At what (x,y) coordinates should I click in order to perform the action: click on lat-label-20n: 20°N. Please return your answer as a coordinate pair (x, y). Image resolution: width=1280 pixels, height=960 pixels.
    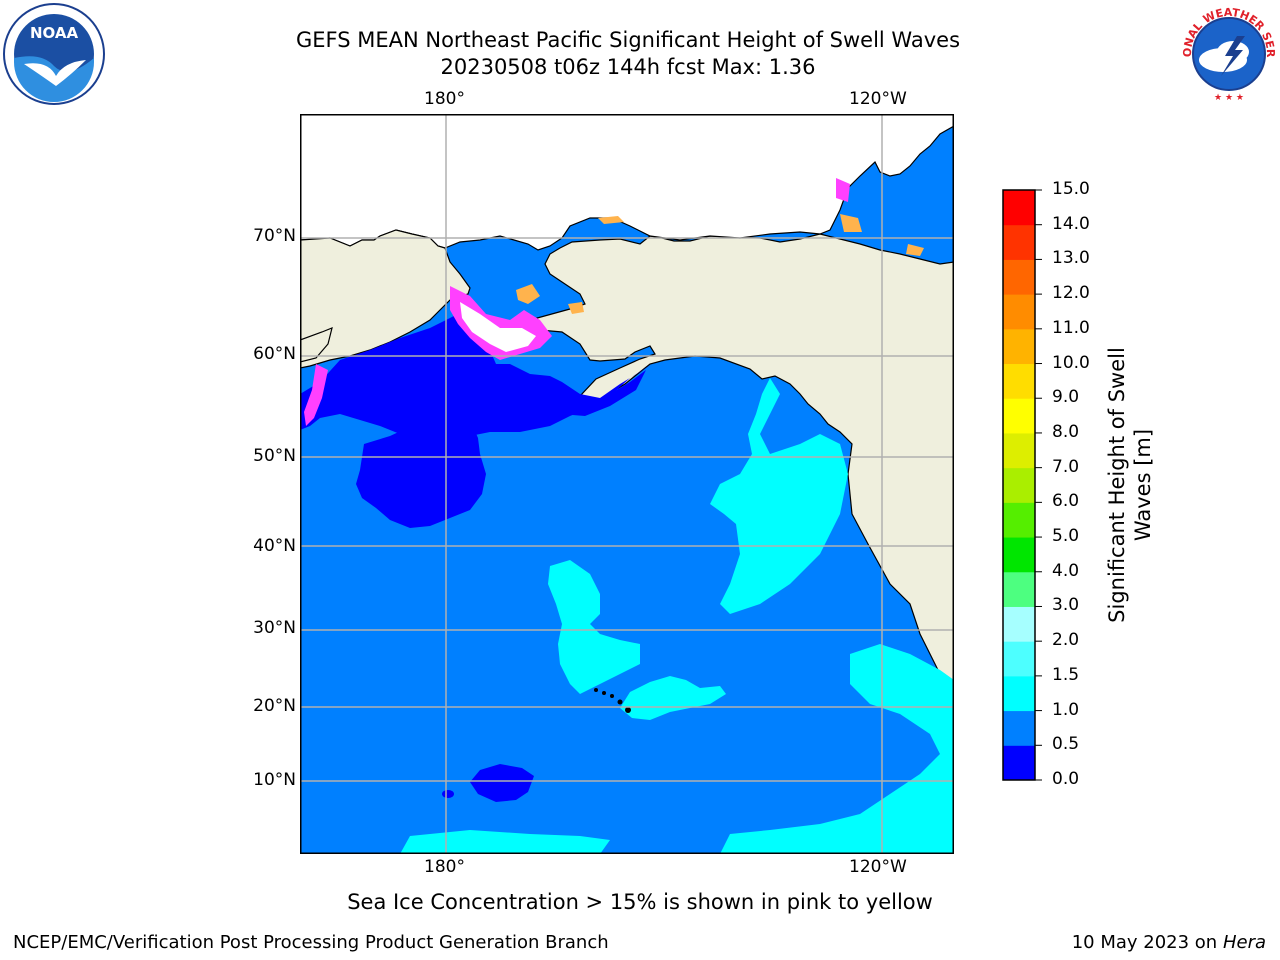
    Looking at the image, I should click on (274, 706).